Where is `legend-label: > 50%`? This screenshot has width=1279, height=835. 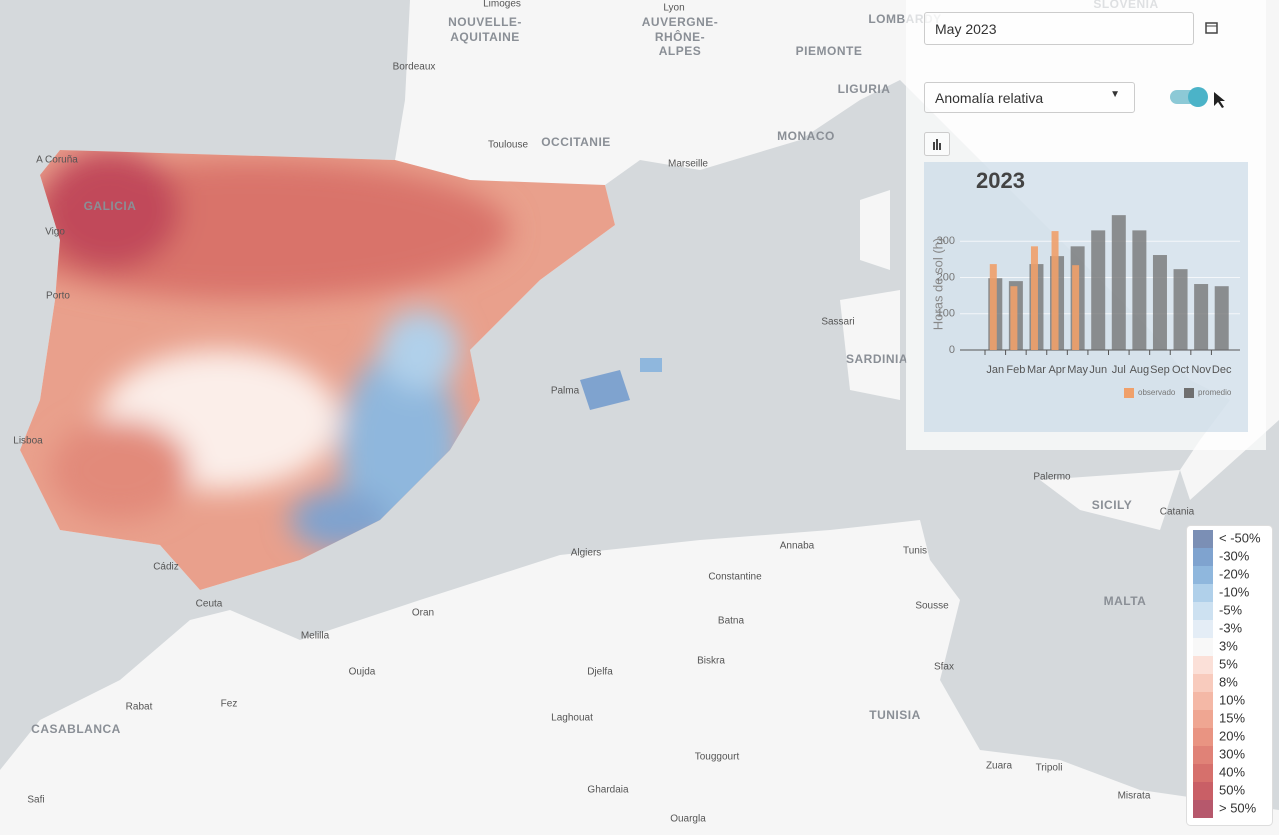 legend-label: > 50% is located at coordinates (1238, 807).